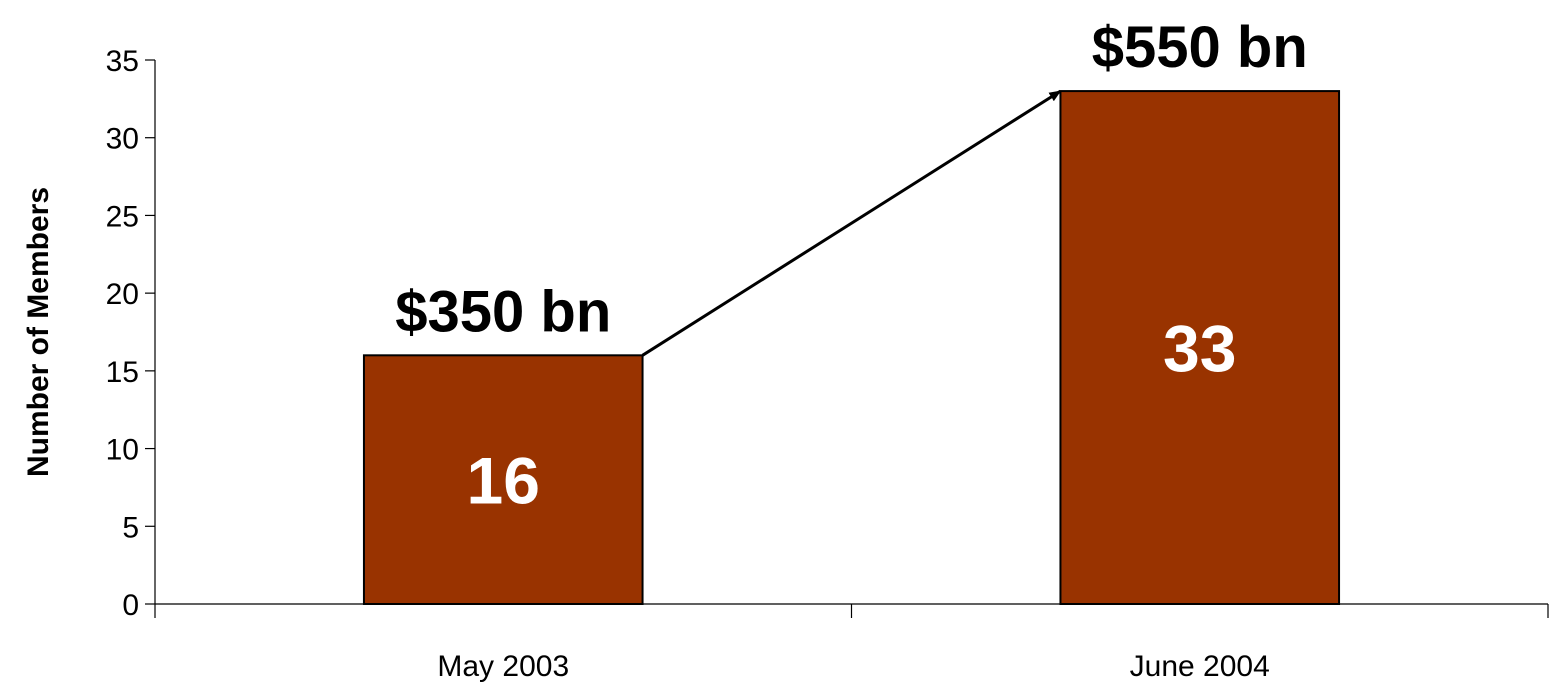 Image resolution: width=1551 pixels, height=687 pixels. Describe the element at coordinates (1200, 47) in the screenshot. I see `bar-annotation-label: $550 bn` at that location.